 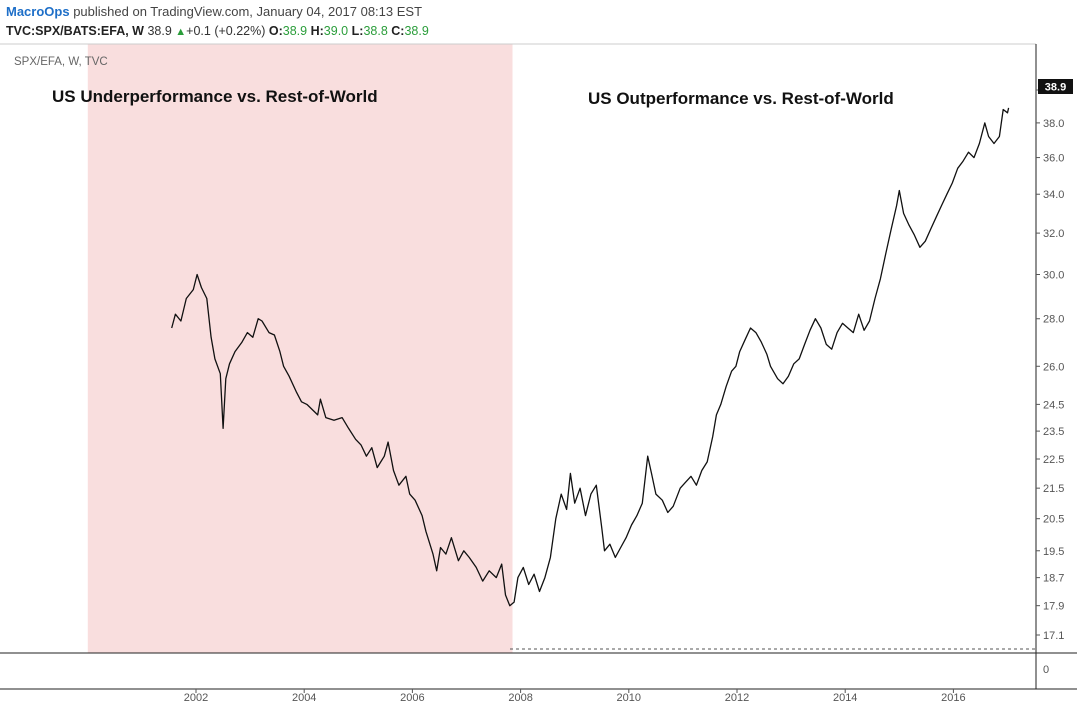 What do you see at coordinates (1053, 320) in the screenshot?
I see `y-tick-label: 28.0` at bounding box center [1053, 320].